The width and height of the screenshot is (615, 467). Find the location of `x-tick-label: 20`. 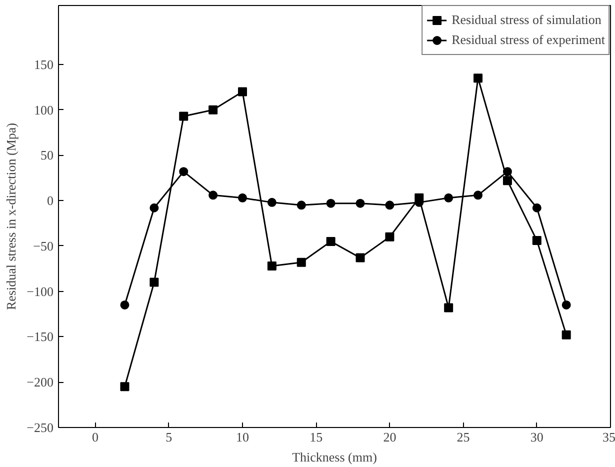

x-tick-label: 20 is located at coordinates (389, 437).